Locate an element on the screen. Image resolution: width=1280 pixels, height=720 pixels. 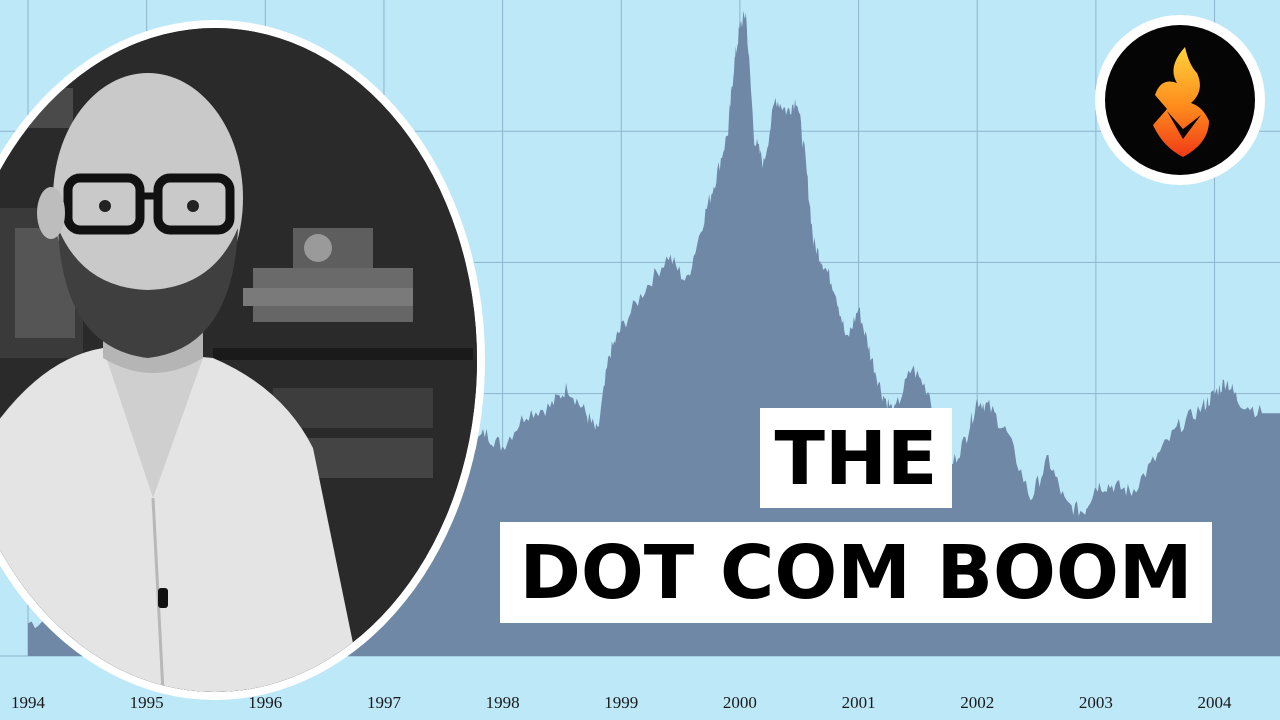
x-tick-label-2003: 2003 is located at coordinates (1096, 702).